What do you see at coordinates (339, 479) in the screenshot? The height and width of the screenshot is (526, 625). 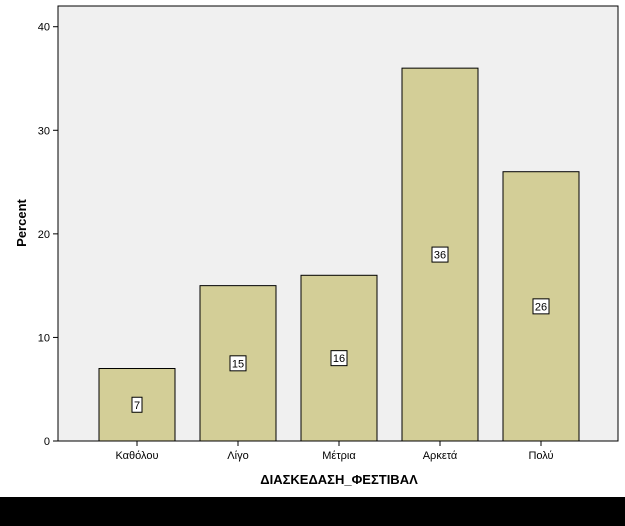 I see `x-axis-title: ΔΙΑΣΚΕΔΑΣΗ_ΦΕΣΤΙΒΑΛ` at bounding box center [339, 479].